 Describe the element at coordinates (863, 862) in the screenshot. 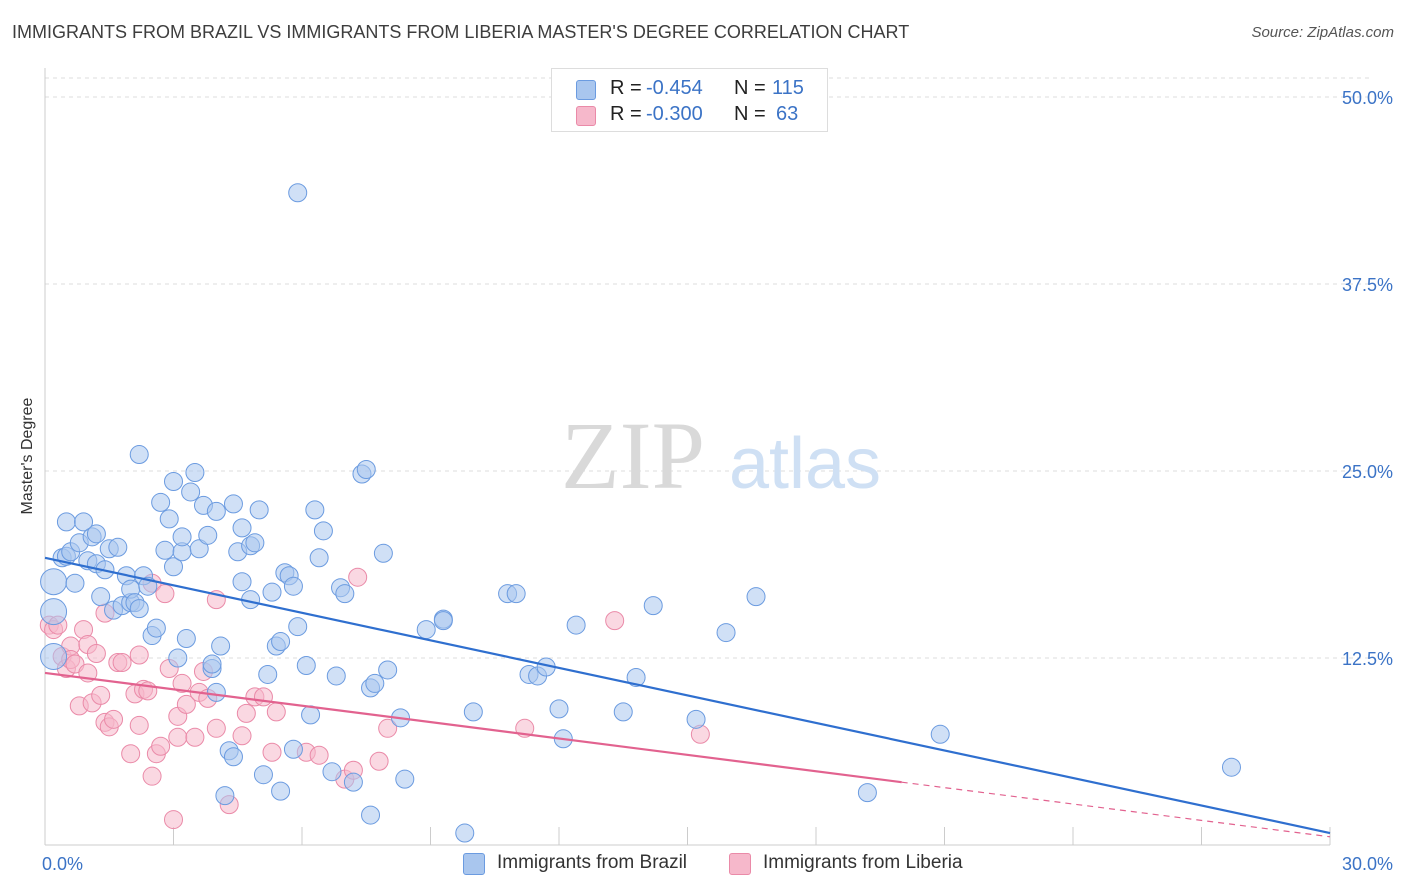

I see `bottom-liberia-label: Immigrants from Liberia` at that location.